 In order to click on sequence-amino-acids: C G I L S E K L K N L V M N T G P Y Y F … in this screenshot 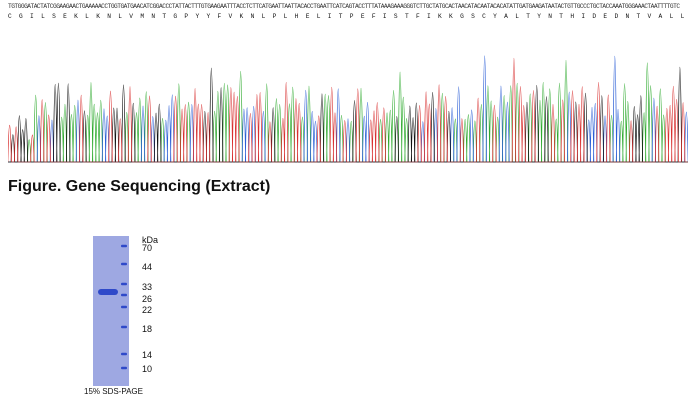, I will do `click(348, 16)`.